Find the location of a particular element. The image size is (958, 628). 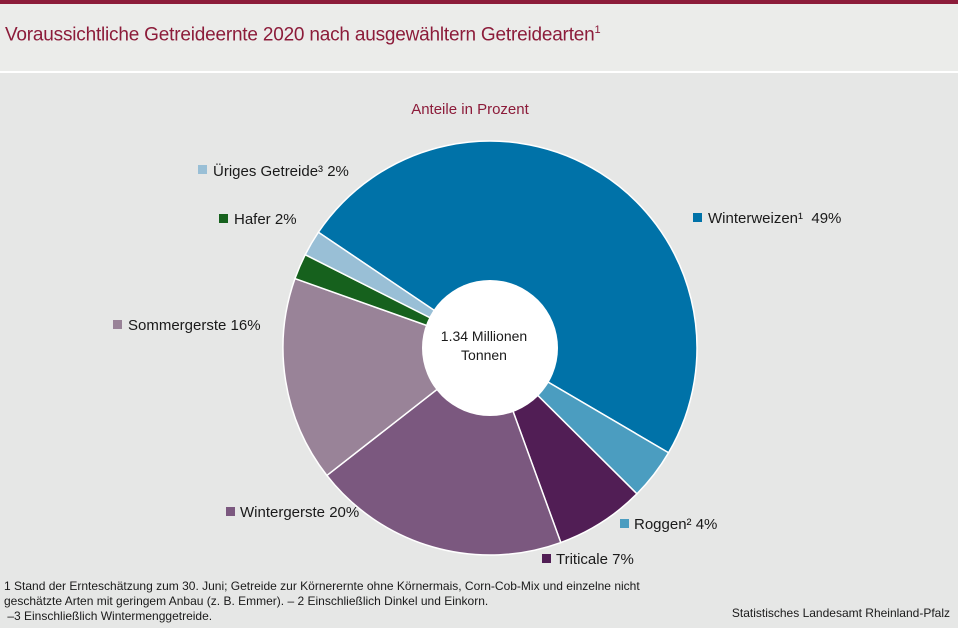

header-divider is located at coordinates (479, 72).